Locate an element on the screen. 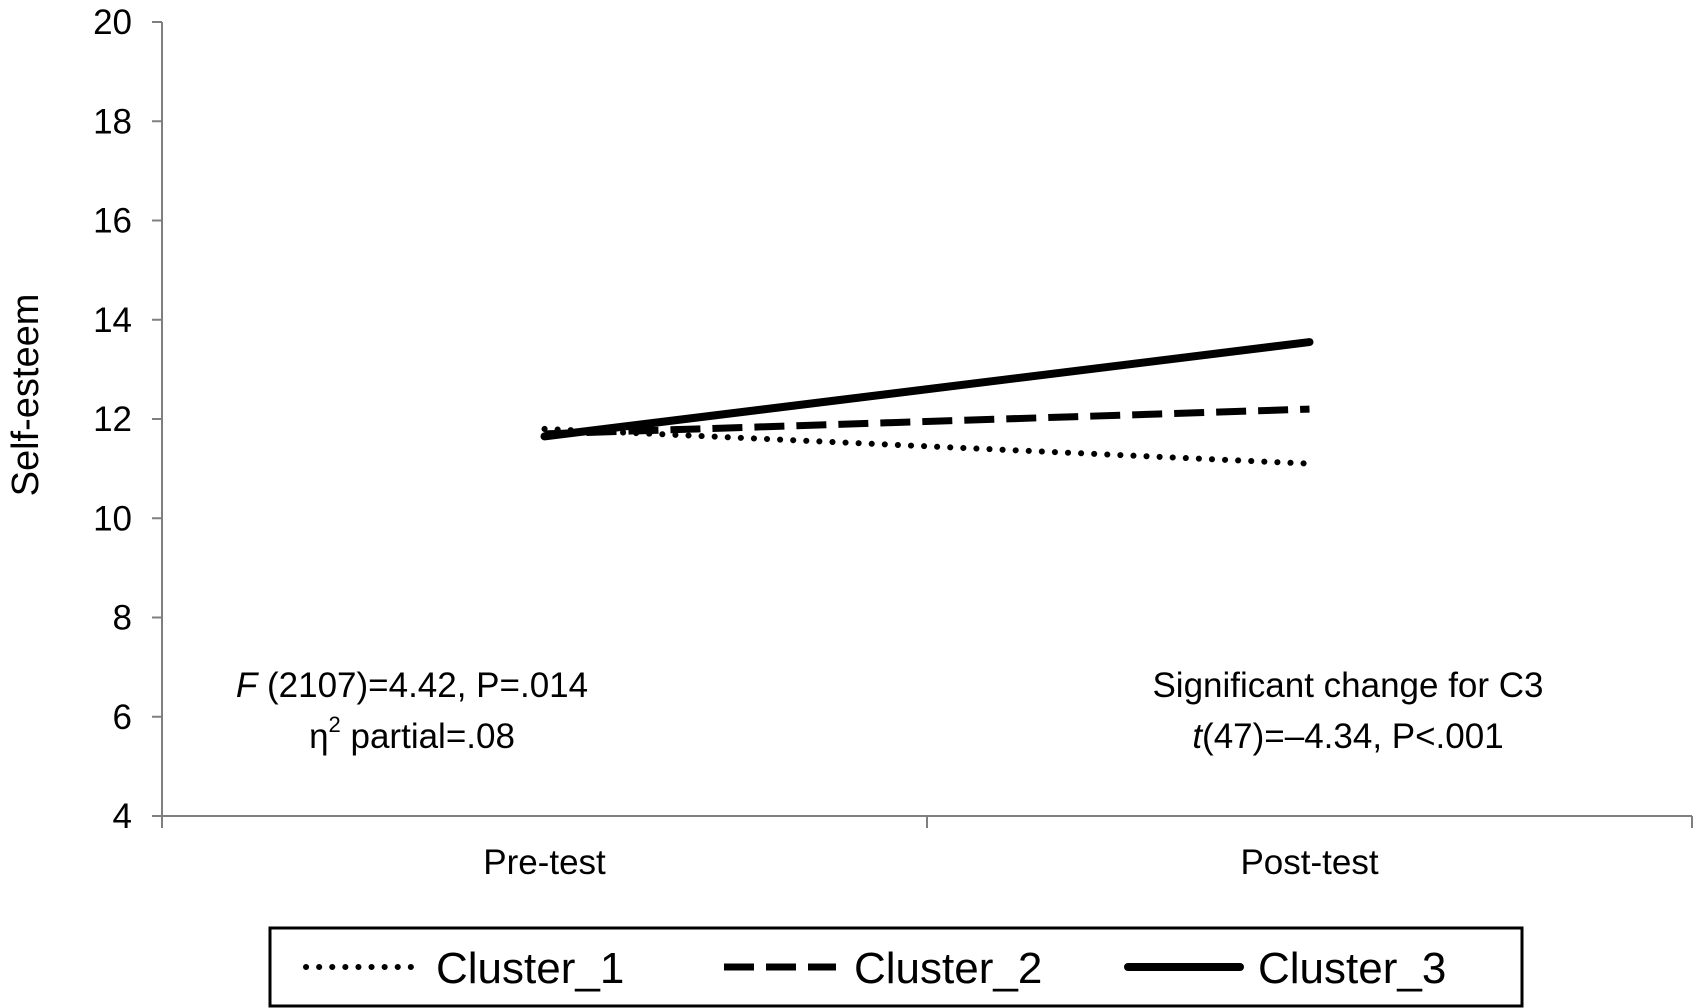 This screenshot has width=1696, height=1008. x-tick-label: Pre-test is located at coordinates (544, 862).